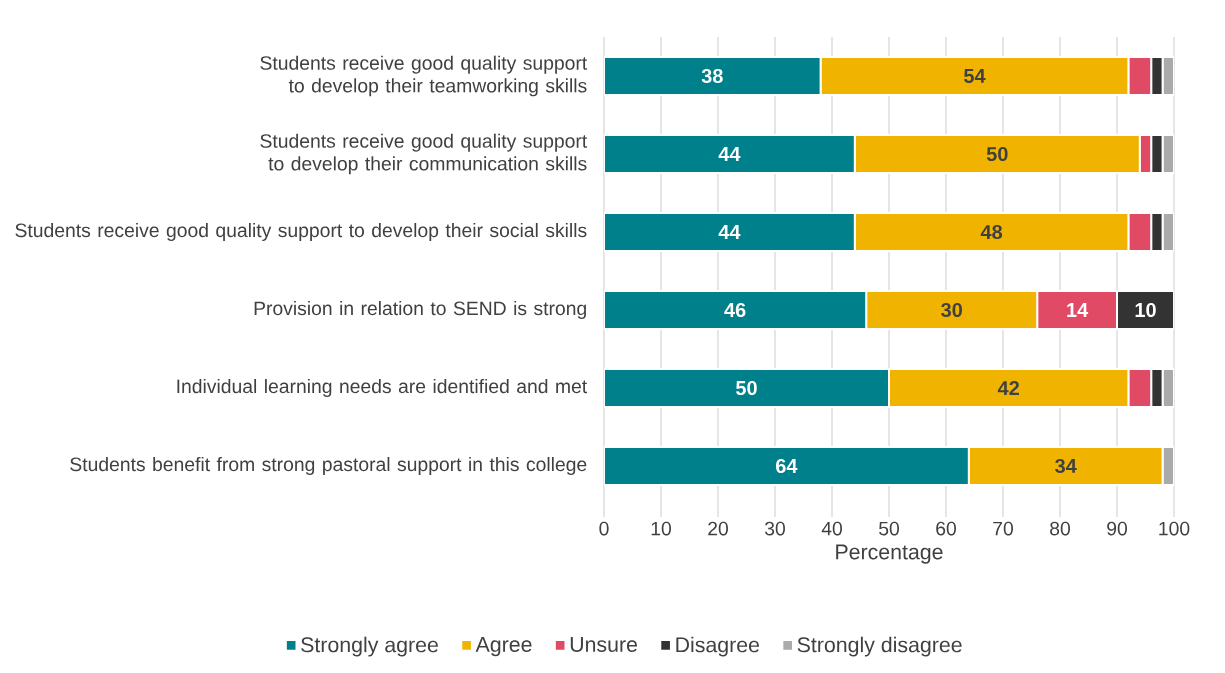 The width and height of the screenshot is (1225, 673). Describe the element at coordinates (991, 232) in the screenshot. I see `data-label: 48` at that location.